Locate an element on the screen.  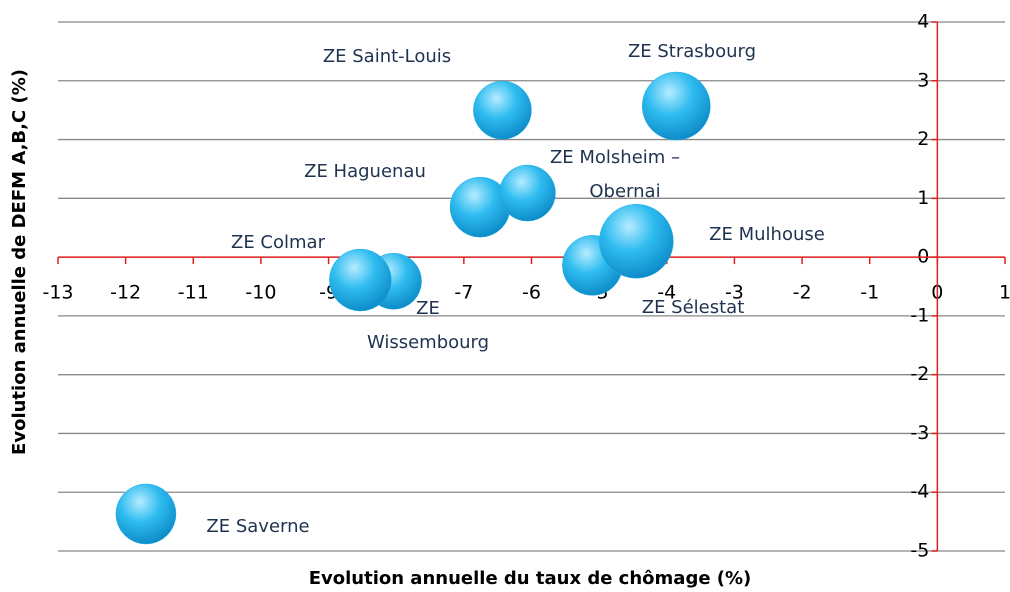
bubble-label: ZE Saverne is located at coordinates (257, 526).